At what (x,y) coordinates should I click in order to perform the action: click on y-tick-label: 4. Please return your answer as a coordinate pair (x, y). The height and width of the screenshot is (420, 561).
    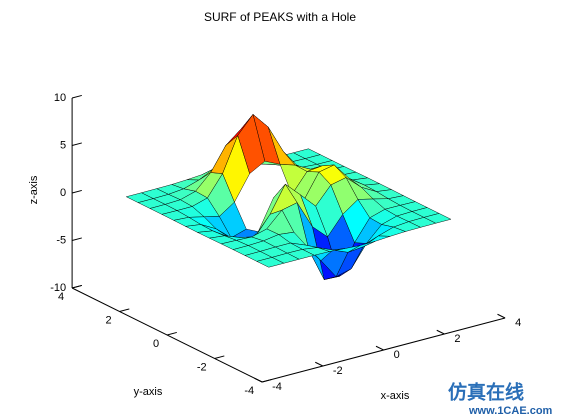
    Looking at the image, I should click on (61, 297).